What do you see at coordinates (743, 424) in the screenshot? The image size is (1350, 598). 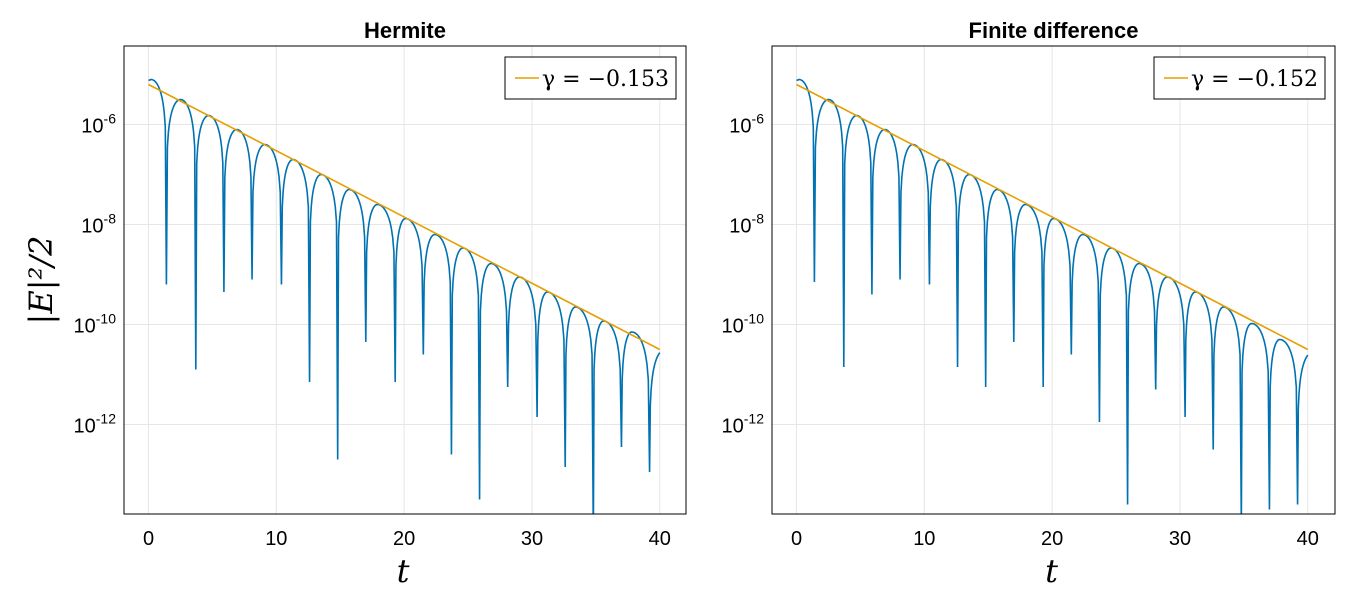 I see `chart2-ytick-label: 10⁻¹²` at bounding box center [743, 424].